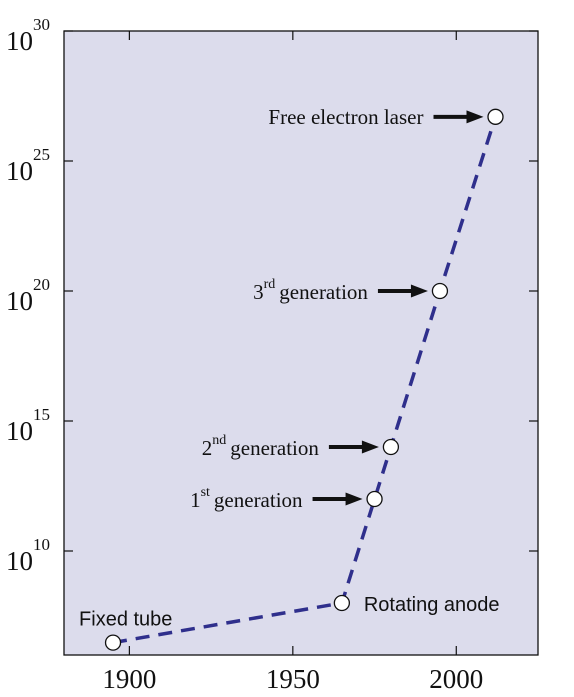 The height and width of the screenshot is (697, 574). I want to click on x-tick-label: 2000, so click(456, 679).